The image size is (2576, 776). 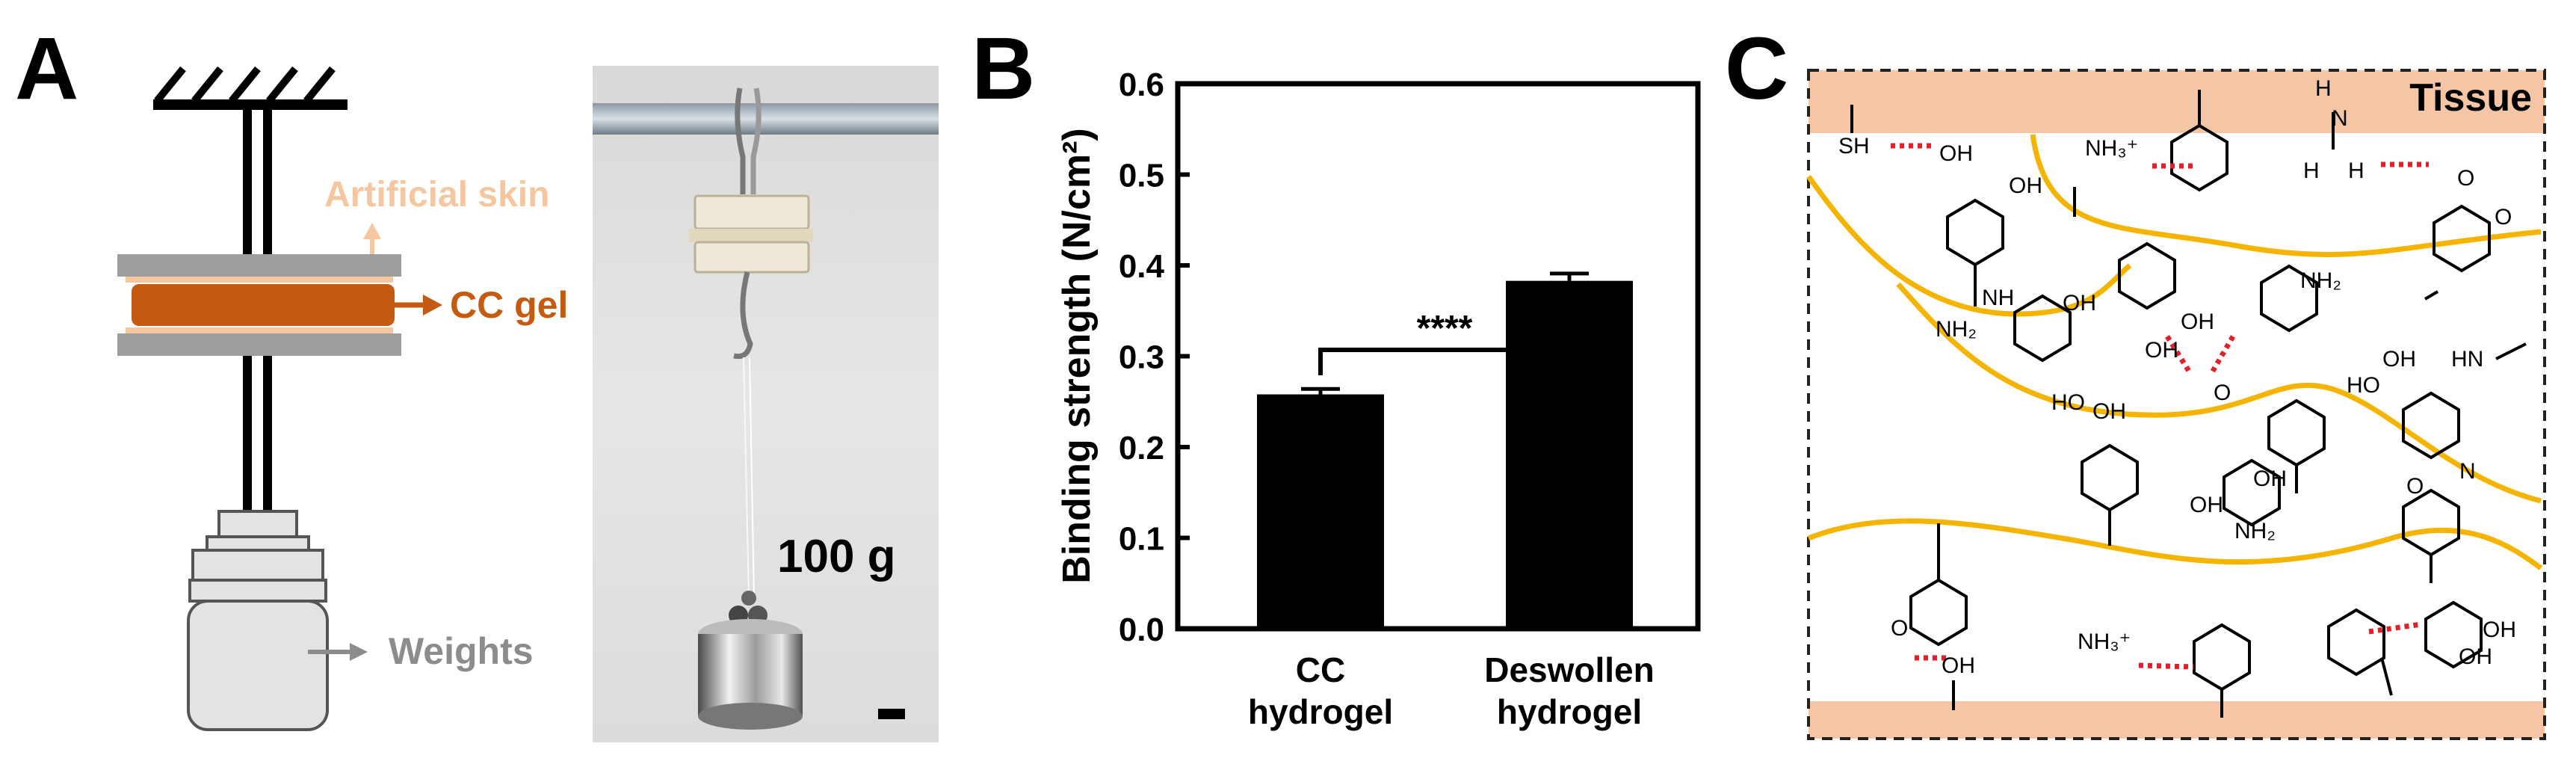 What do you see at coordinates (260, 330) in the screenshot?
I see `artificial-skin-bottom` at bounding box center [260, 330].